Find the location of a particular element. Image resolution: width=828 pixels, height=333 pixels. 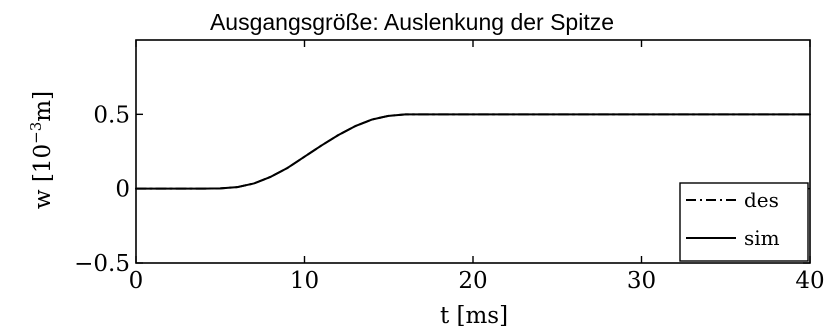

y-axis-label-exponent: −3 is located at coordinates (36, 133).